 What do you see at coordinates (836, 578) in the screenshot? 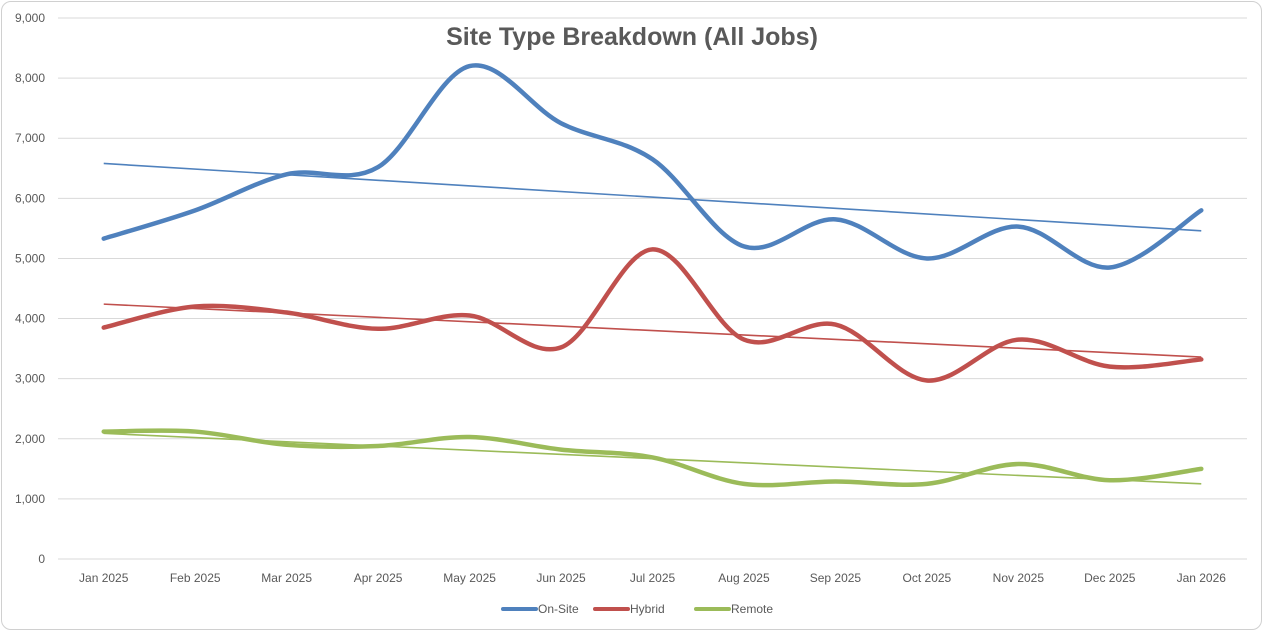
I see `x-tick-label: Sep 2025` at bounding box center [836, 578].